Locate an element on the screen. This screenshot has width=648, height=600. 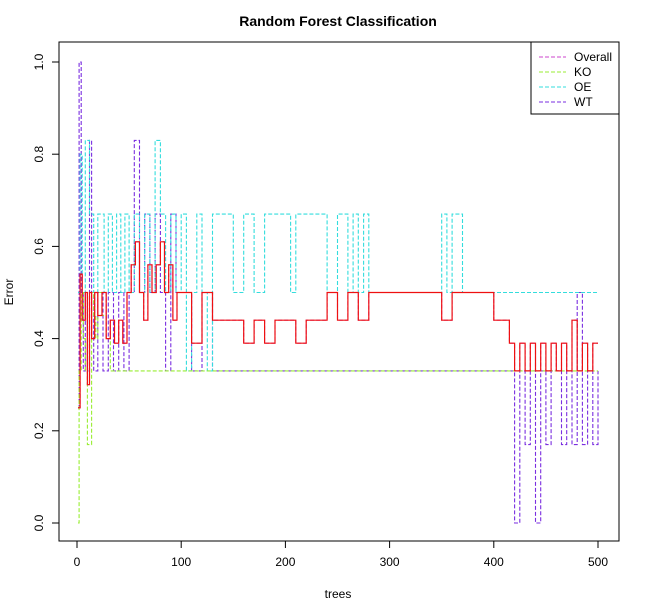
y-axis-label: Error is located at coordinates (9, 292).